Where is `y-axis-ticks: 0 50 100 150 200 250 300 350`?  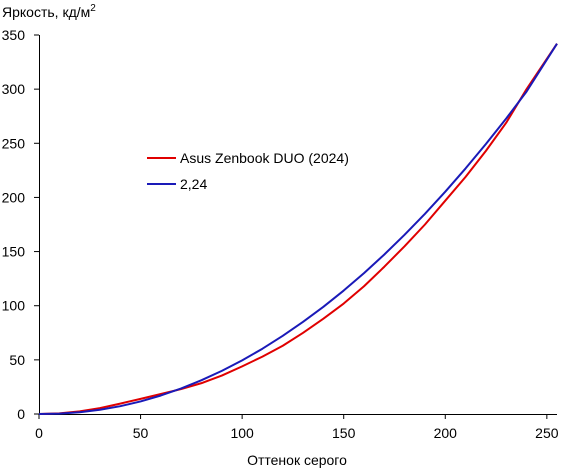
y-axis-ticks: 0 50 100 150 200 250 300 350 is located at coordinates (20, 224).